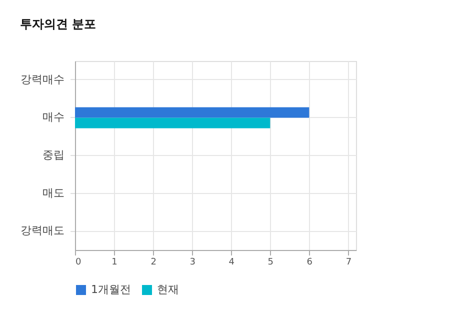  Describe the element at coordinates (271, 263) in the screenshot. I see `x-tick-label: 5` at that location.